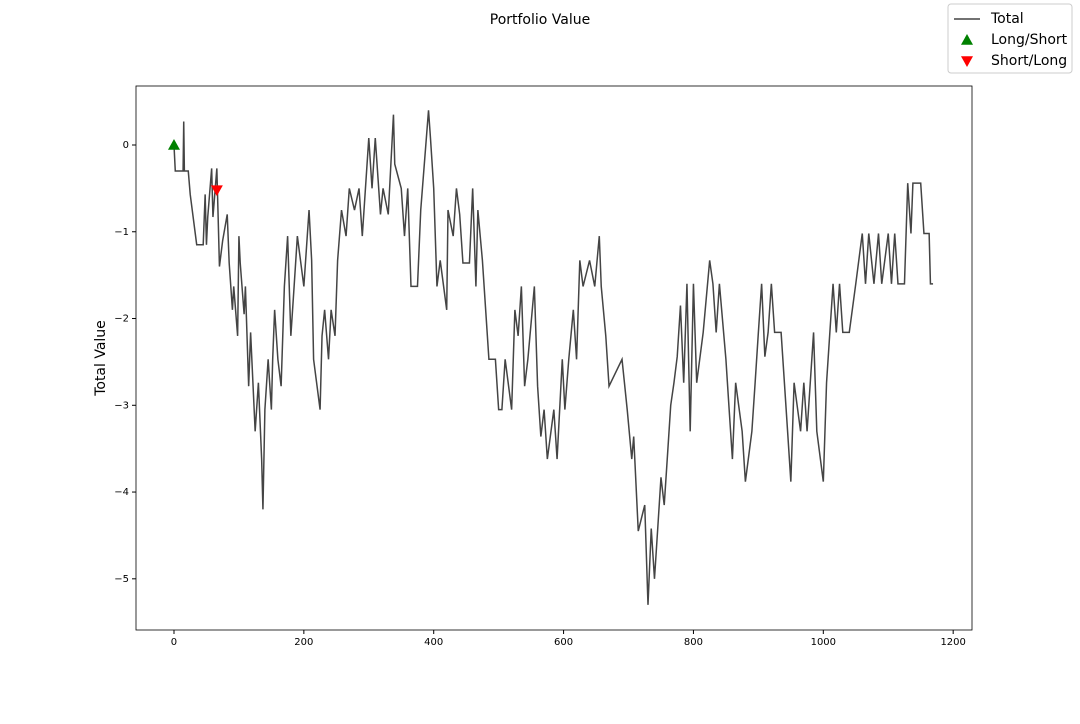 The height and width of the screenshot is (724, 1080). What do you see at coordinates (121, 232) in the screenshot?
I see `y-tick-label: −1` at bounding box center [121, 232].